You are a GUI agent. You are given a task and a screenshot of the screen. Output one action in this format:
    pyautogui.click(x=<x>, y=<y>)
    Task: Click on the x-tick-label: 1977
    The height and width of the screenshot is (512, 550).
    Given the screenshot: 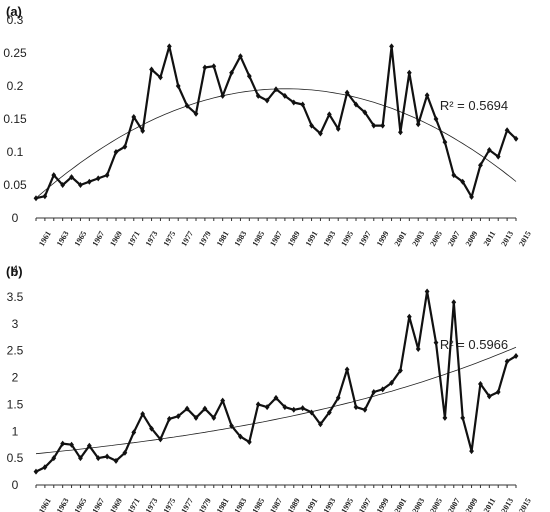 What is the action you would take?
    pyautogui.click(x=187, y=239)
    